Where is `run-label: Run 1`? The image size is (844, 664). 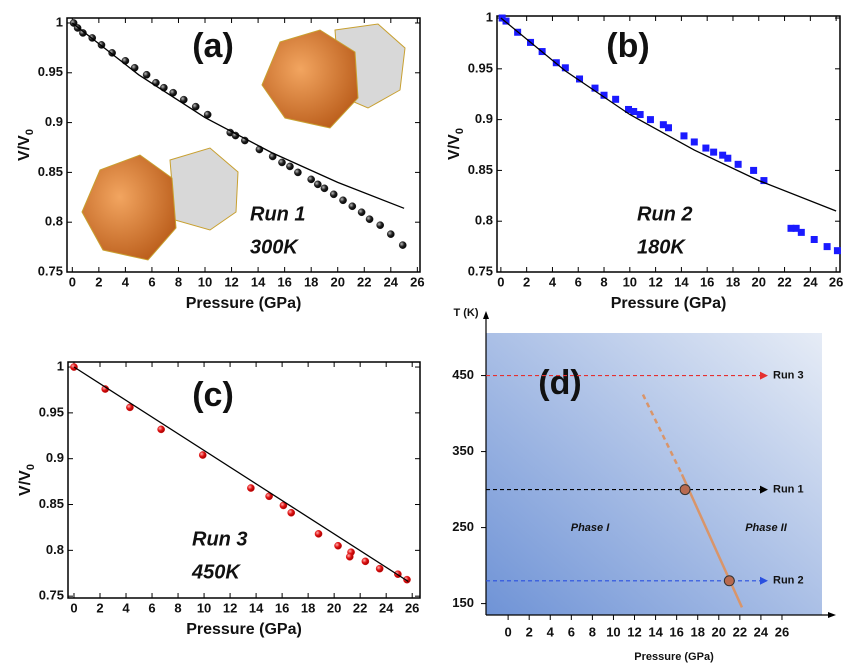 run-label: Run 1 is located at coordinates (788, 489).